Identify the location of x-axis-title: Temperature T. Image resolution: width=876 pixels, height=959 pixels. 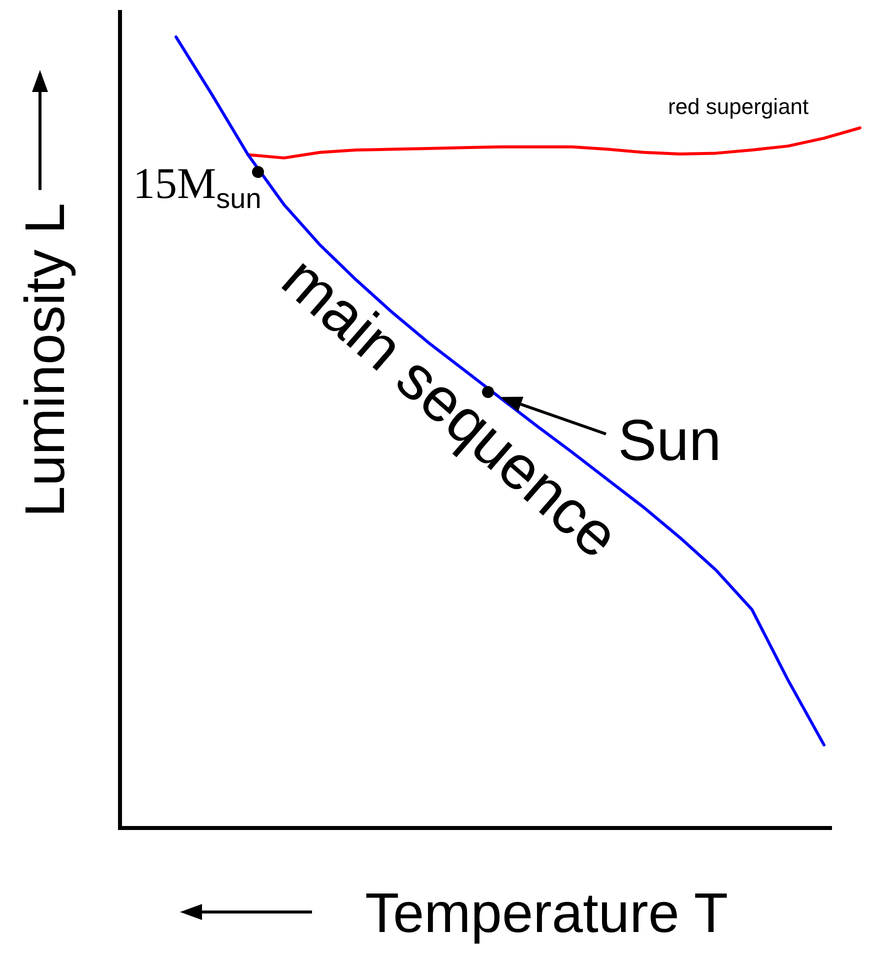
(546, 912).